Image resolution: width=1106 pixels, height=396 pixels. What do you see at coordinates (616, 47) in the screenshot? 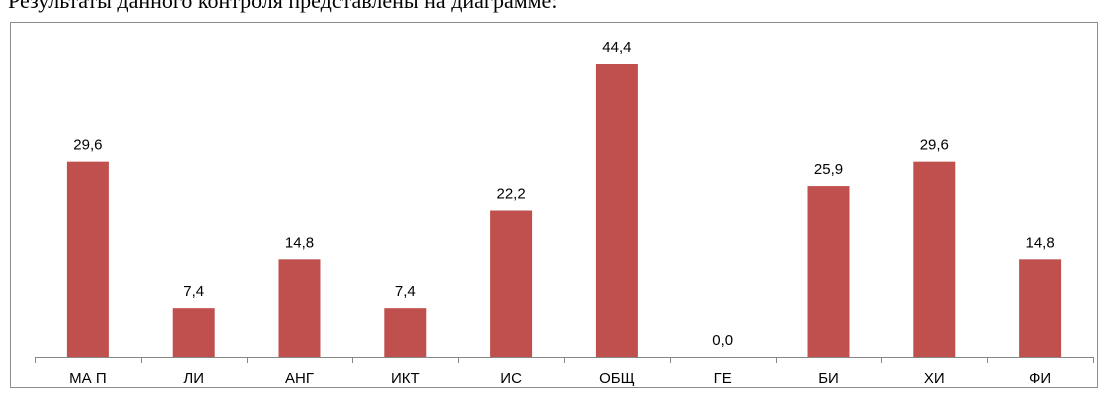
I see `data-label: 44,4` at bounding box center [616, 47].